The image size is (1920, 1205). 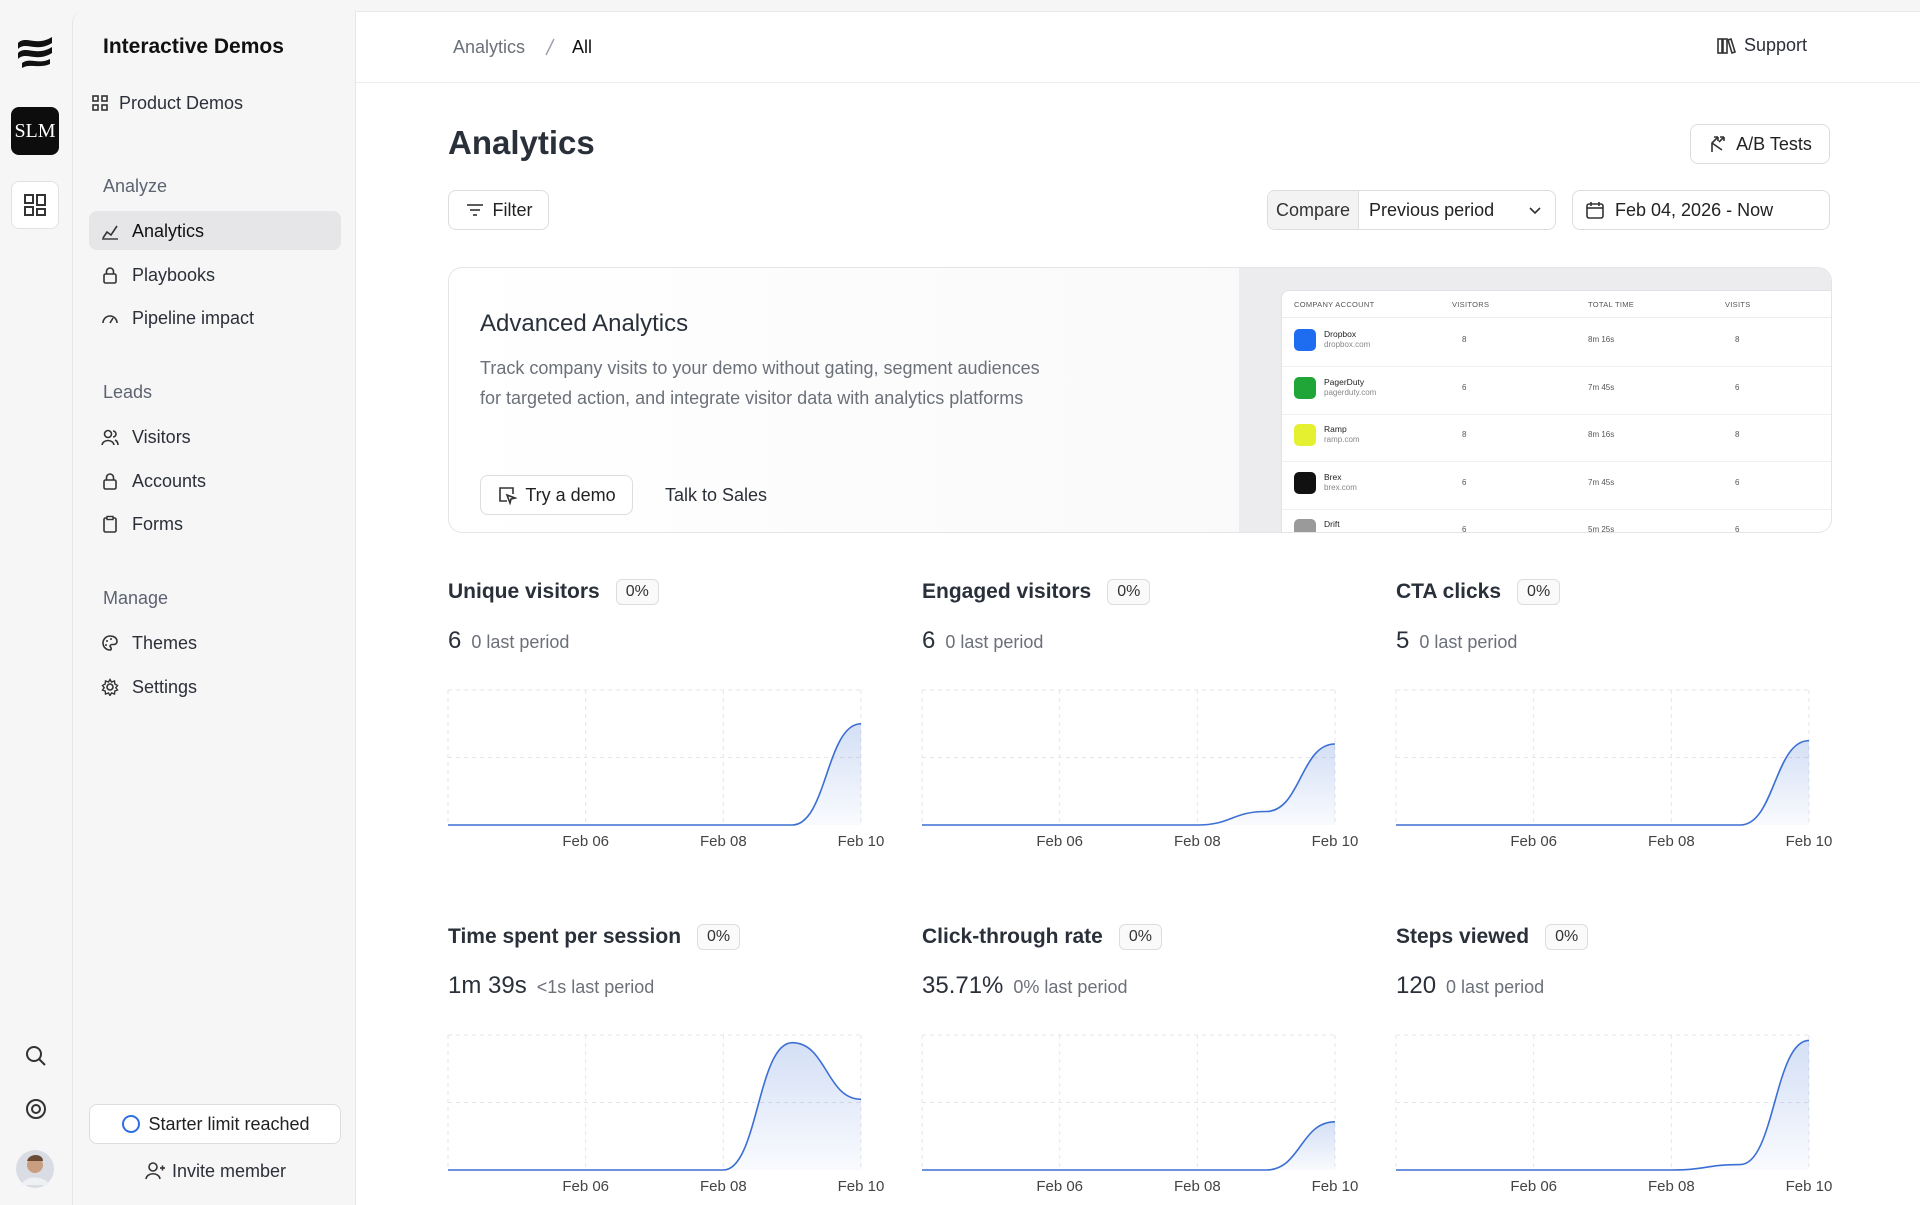 What do you see at coordinates (135, 186) in the screenshot?
I see `nav-section-heading: Analyze` at bounding box center [135, 186].